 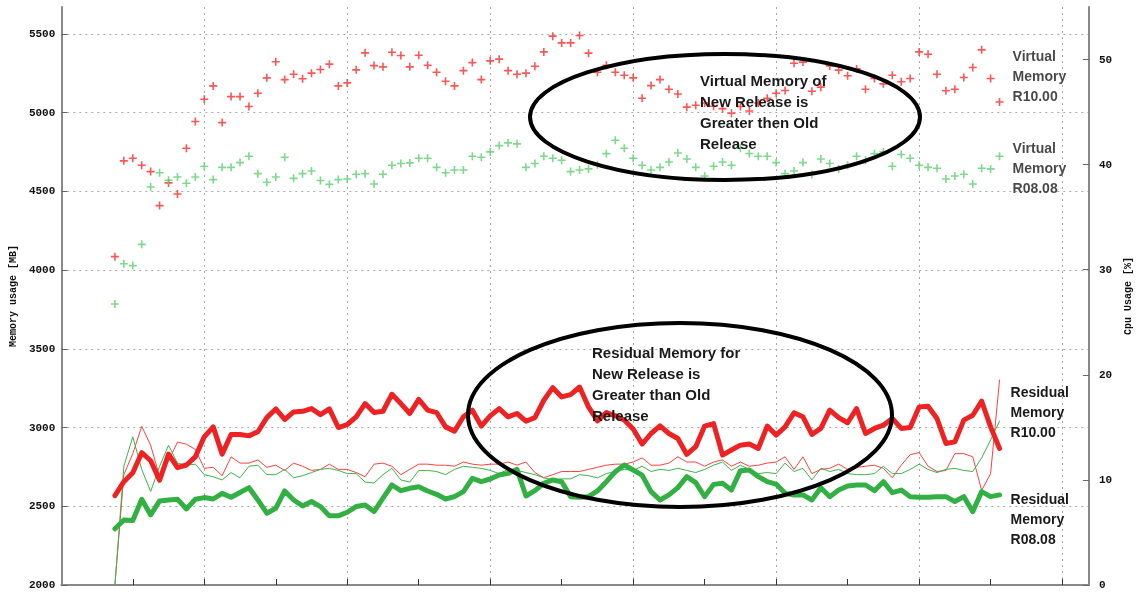 What do you see at coordinates (42, 33) in the screenshot?
I see `y-tick-label: 5500` at bounding box center [42, 33].